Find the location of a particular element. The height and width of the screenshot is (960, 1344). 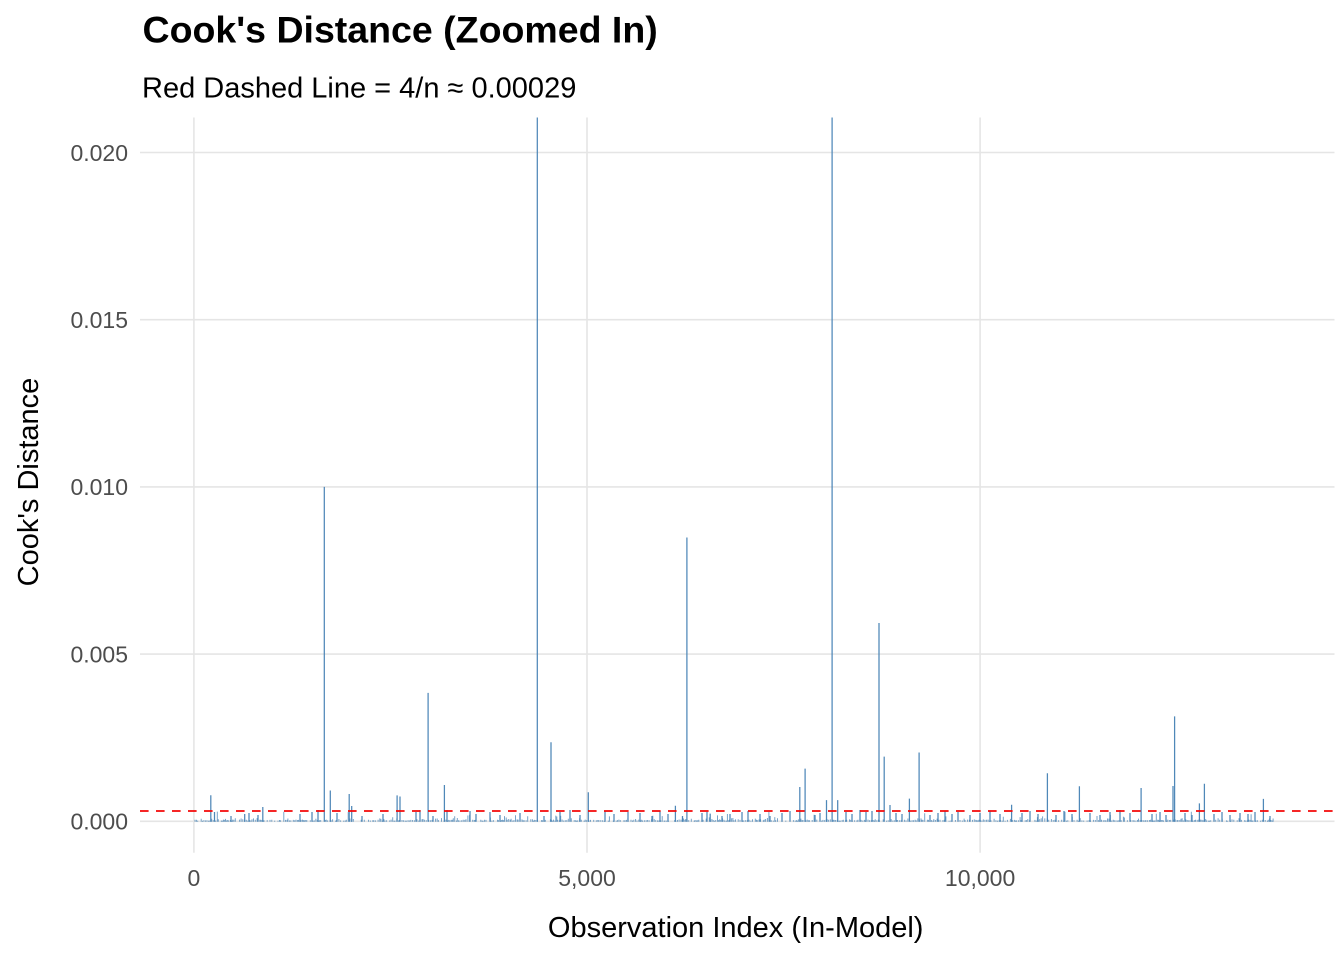

svg-text: 0.015 is located at coordinates (99, 320).